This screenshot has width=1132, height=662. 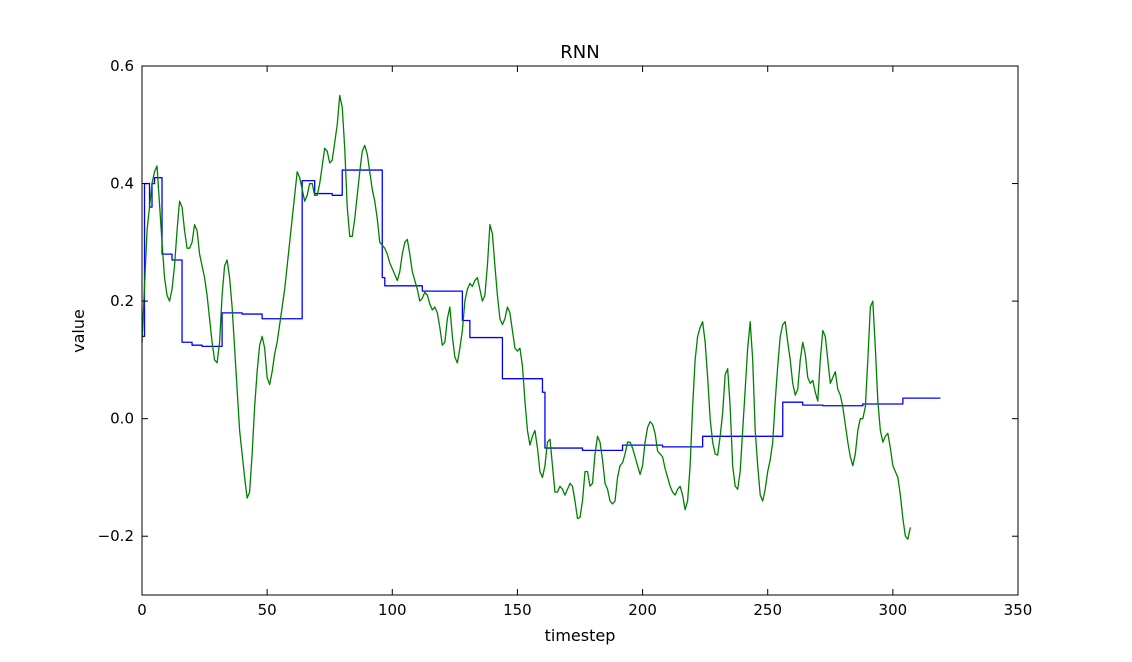 I want to click on y-tick-label: 0.6, so click(x=122, y=66).